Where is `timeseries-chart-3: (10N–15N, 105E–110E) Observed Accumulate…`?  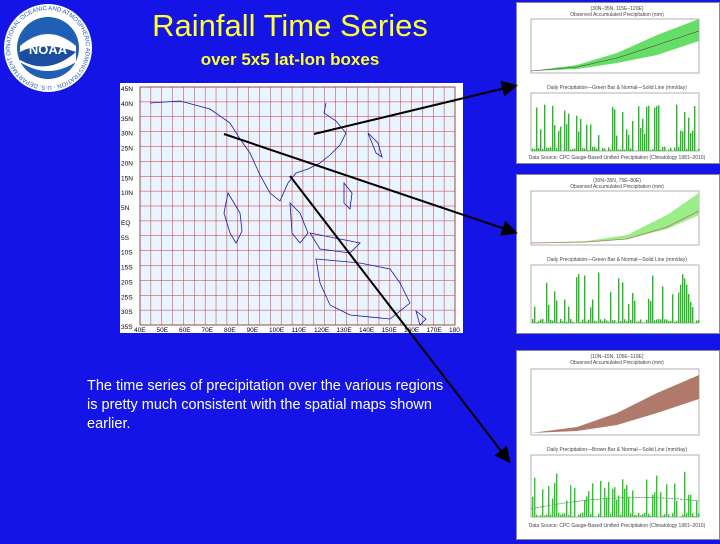 timeseries-chart-3: (10N–15N, 105E–110E) Observed Accumulate… is located at coordinates (618, 445).